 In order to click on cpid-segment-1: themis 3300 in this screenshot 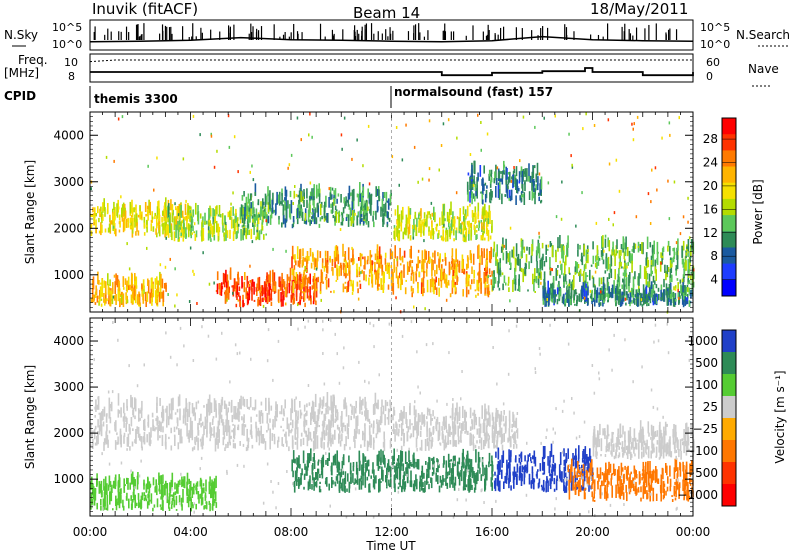, I will do `click(136, 99)`.